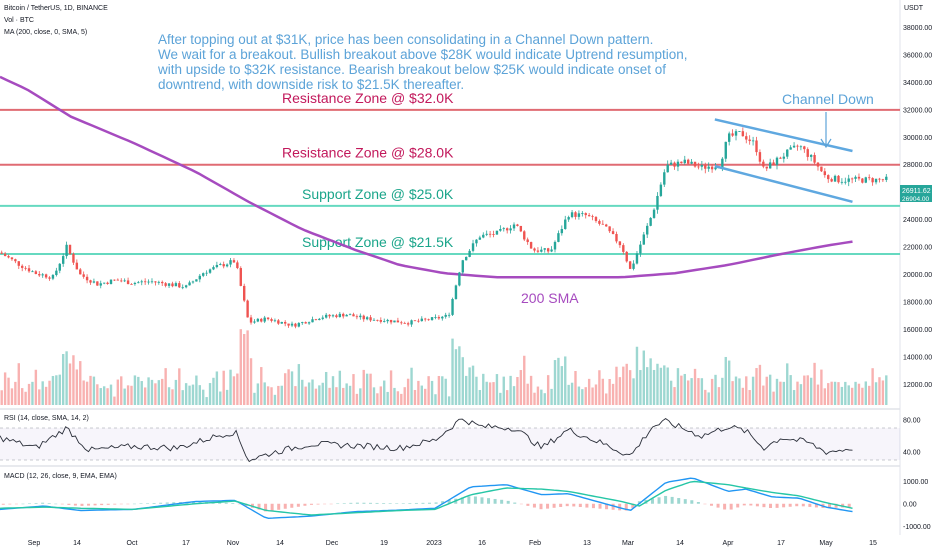 Image resolution: width=932 pixels, height=550 pixels. Describe the element at coordinates (917, 303) in the screenshot. I see `price-tick-10: 18000.00` at that location.